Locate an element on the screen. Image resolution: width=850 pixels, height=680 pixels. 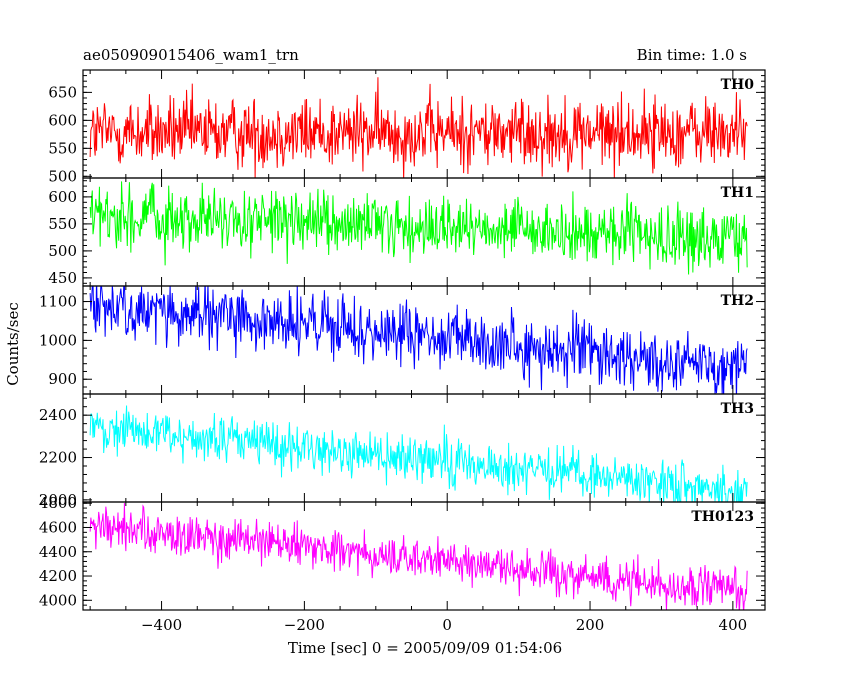
x-tick-label: −400 is located at coordinates (161, 625).